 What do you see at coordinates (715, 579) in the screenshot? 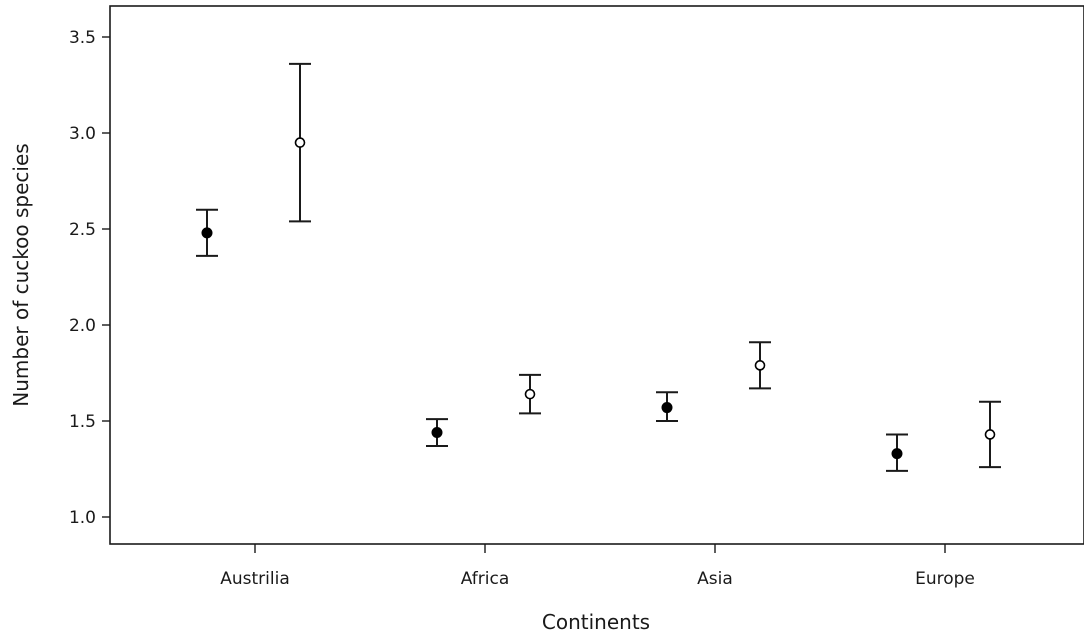
I see `x-tick-label: Asia` at bounding box center [715, 579].